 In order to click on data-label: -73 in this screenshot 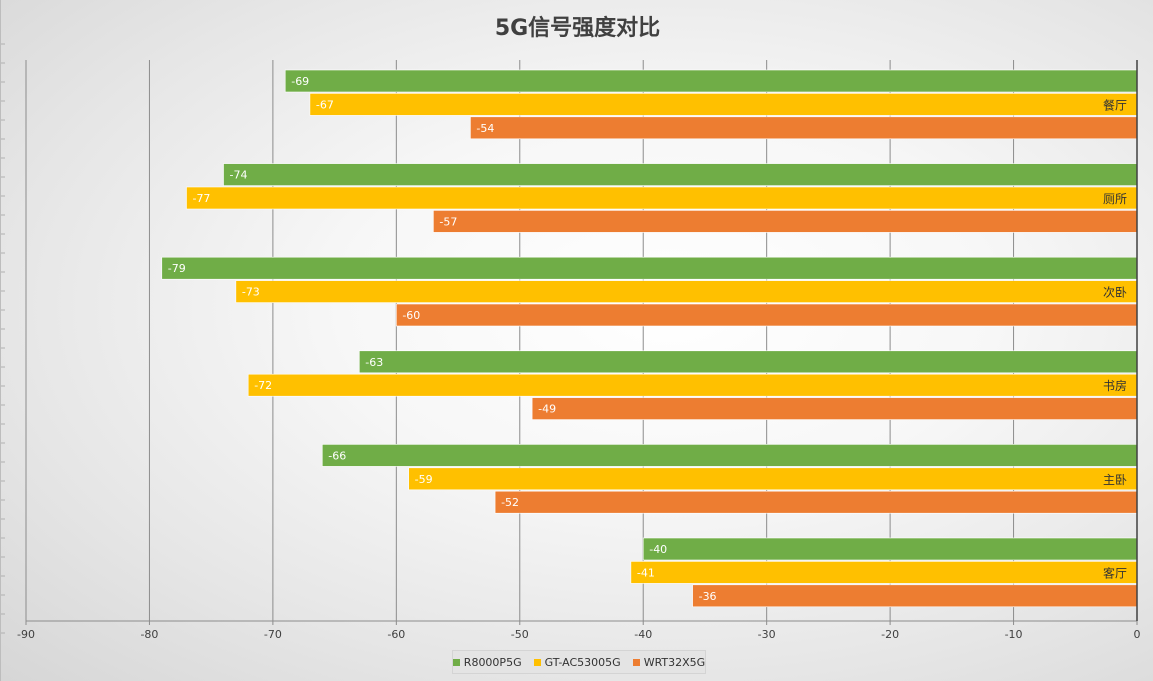, I will do `click(251, 292)`.